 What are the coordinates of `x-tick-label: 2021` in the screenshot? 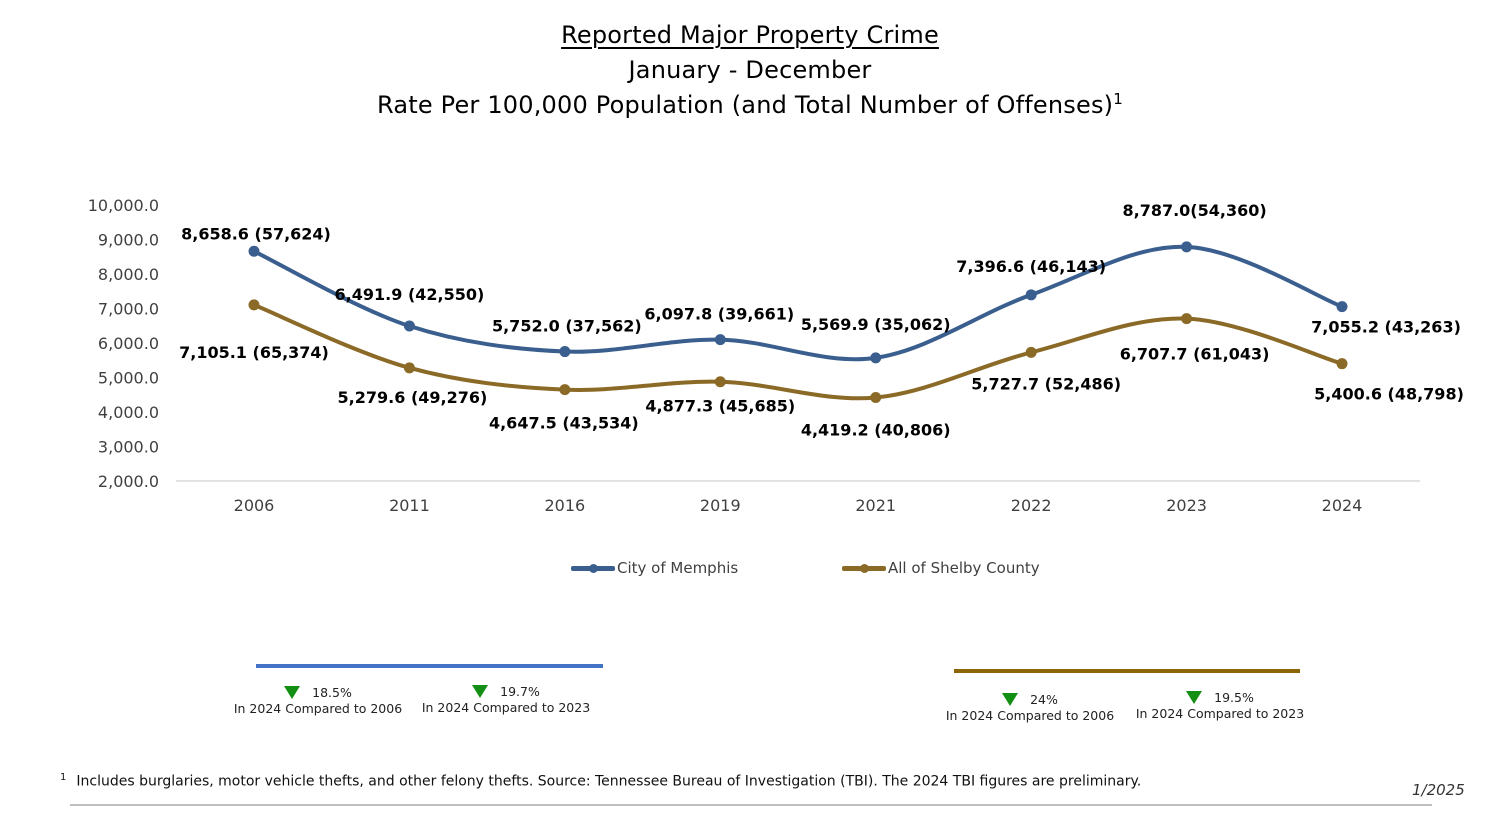 It's located at (875, 505).